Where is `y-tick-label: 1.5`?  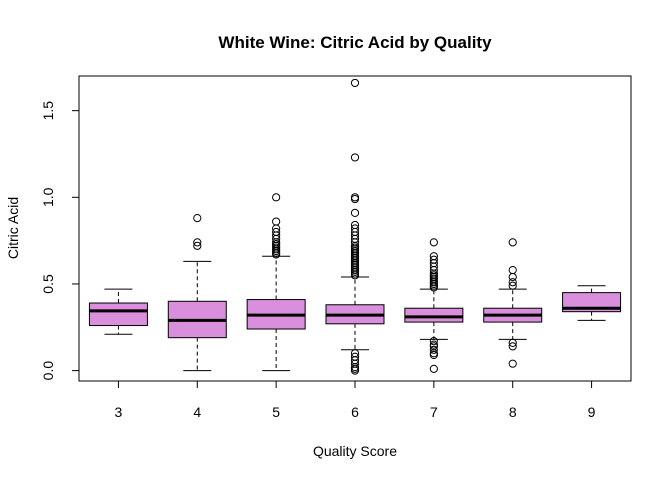 y-tick-label: 1.5 is located at coordinates (48, 111).